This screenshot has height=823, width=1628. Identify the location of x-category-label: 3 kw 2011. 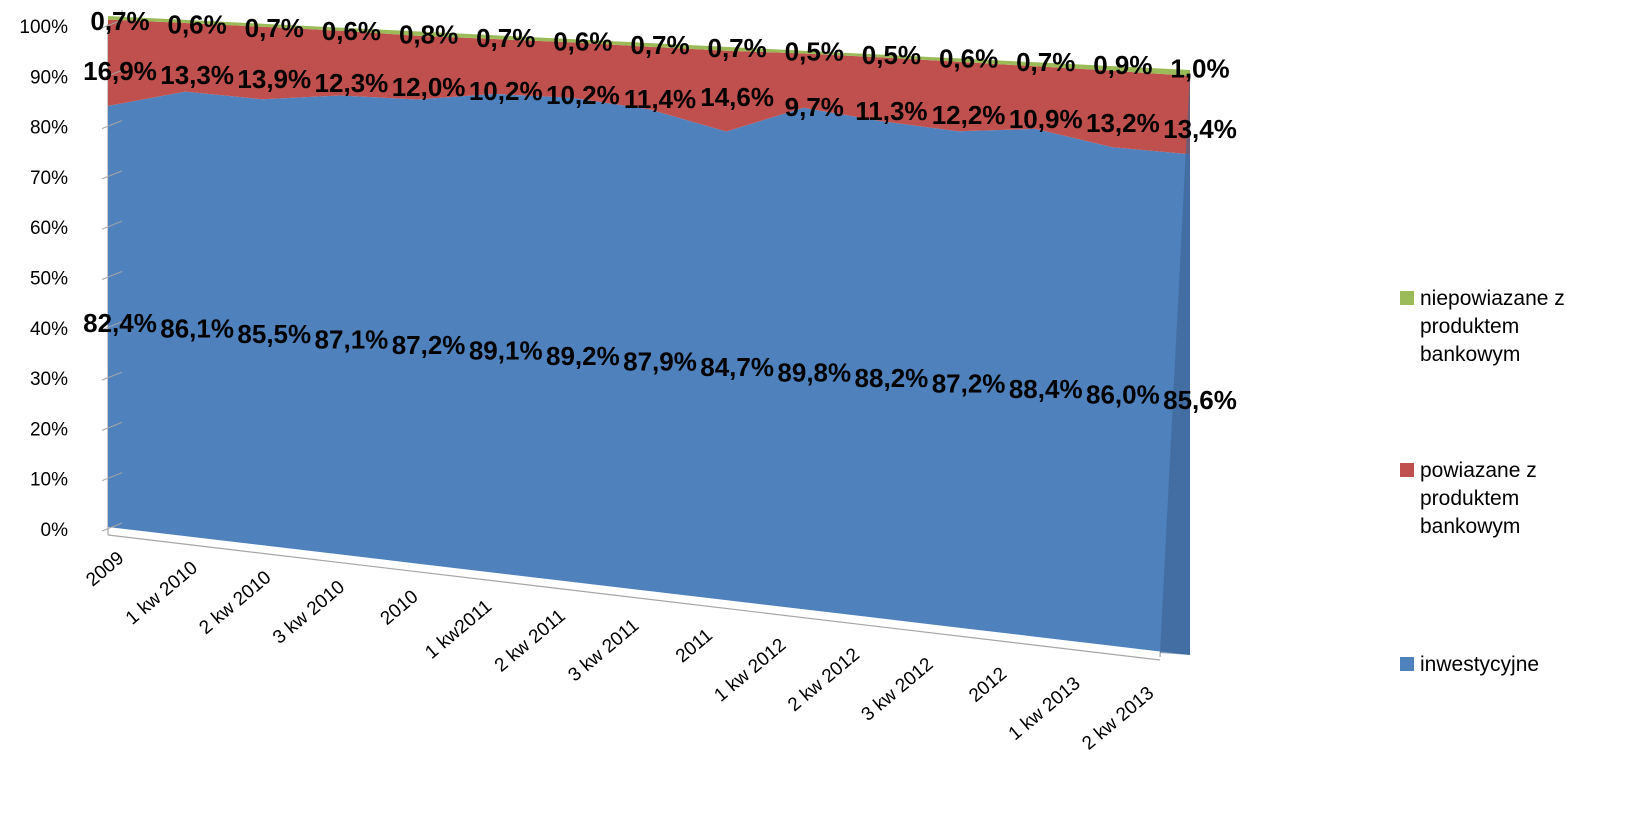
(603, 650).